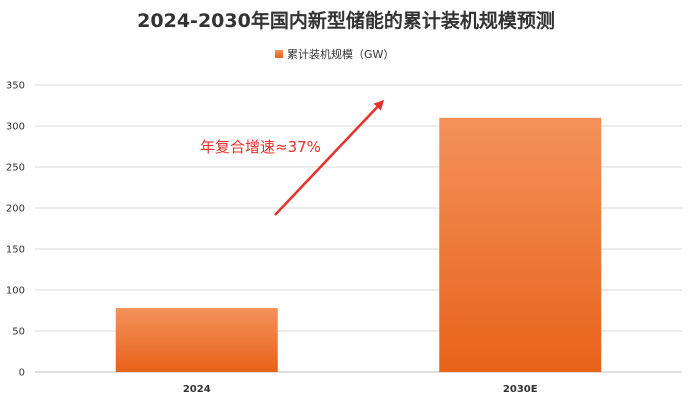 This screenshot has width=692, height=404. Describe the element at coordinates (15, 250) in the screenshot. I see `y-tick-label: 150` at that location.